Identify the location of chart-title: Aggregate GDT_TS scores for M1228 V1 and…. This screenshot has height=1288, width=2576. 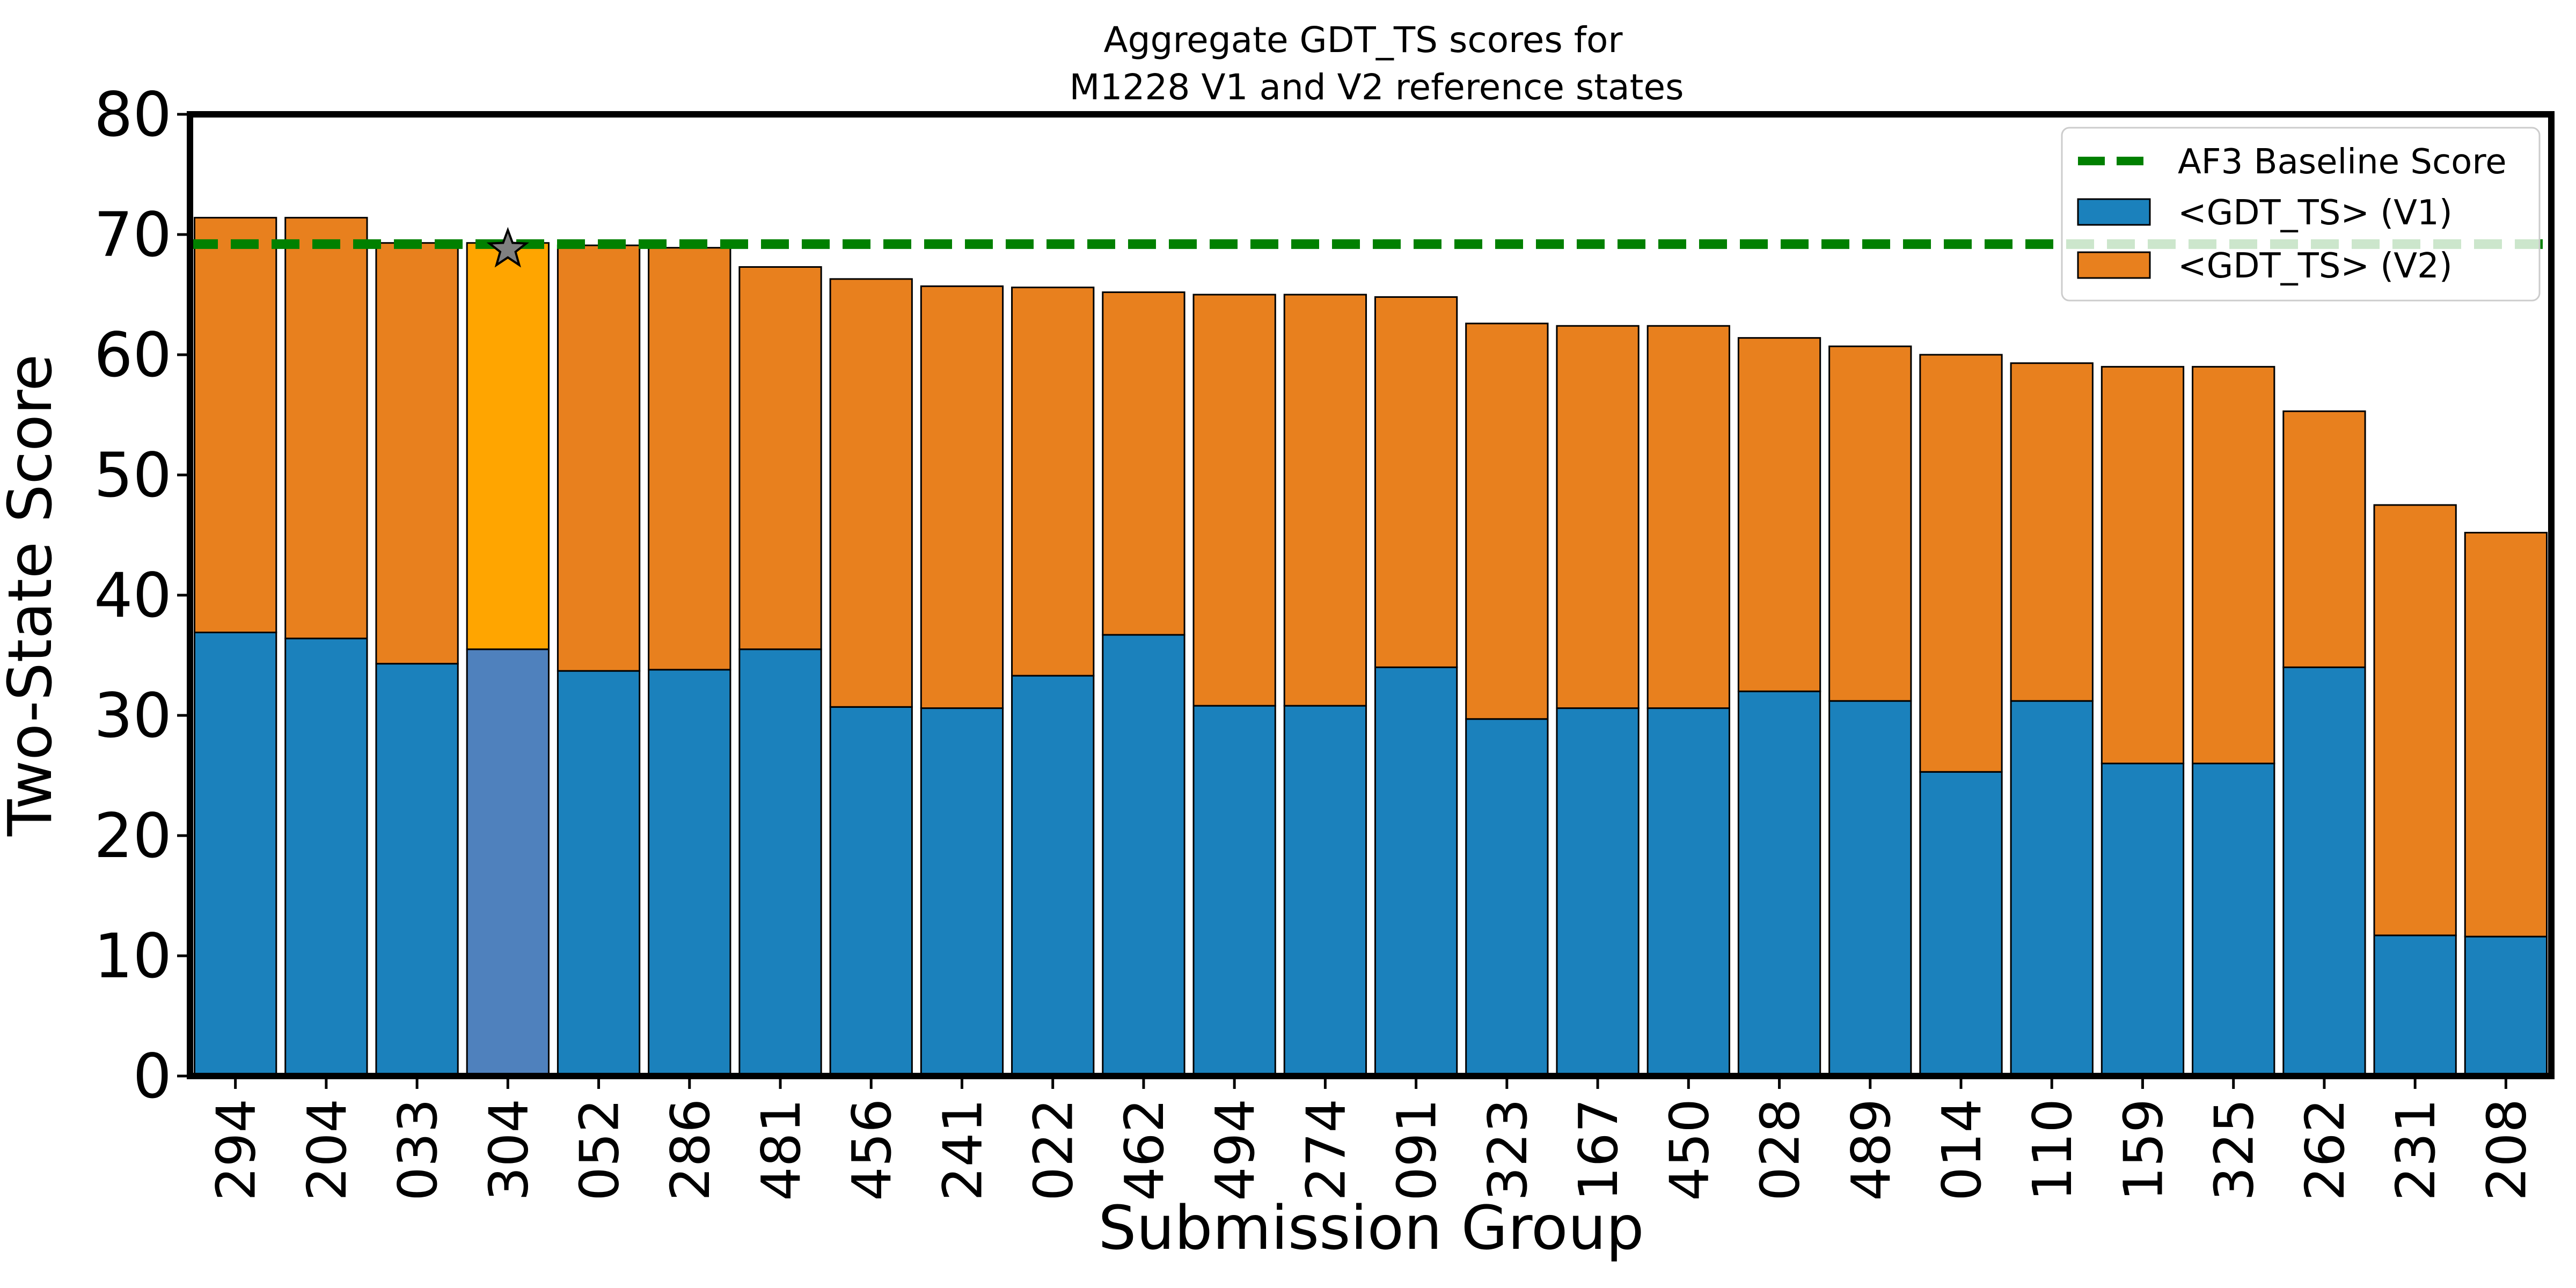
(1377, 63).